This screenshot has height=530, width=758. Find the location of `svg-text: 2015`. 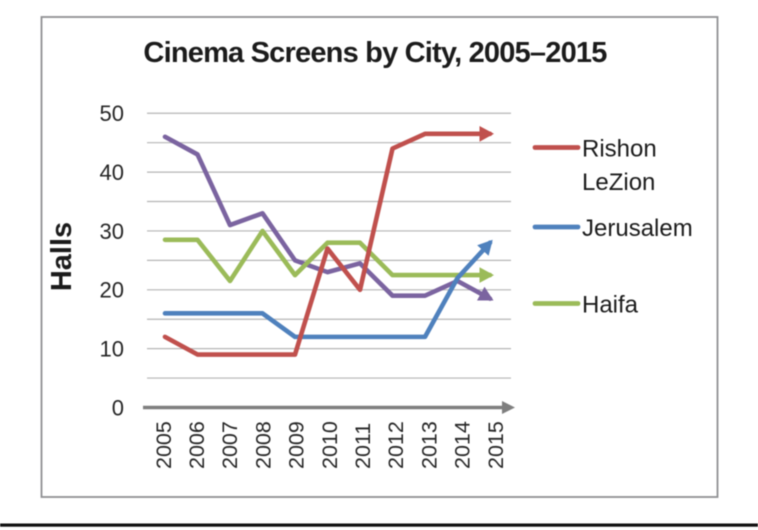

svg-text: 2015 is located at coordinates (496, 445).